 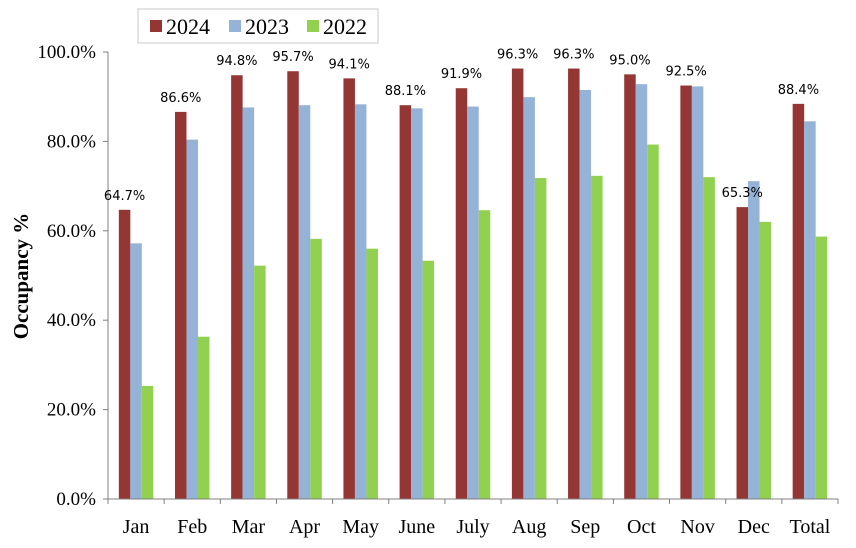 What do you see at coordinates (810, 527) in the screenshot?
I see `x-tick-label: Total` at bounding box center [810, 527].